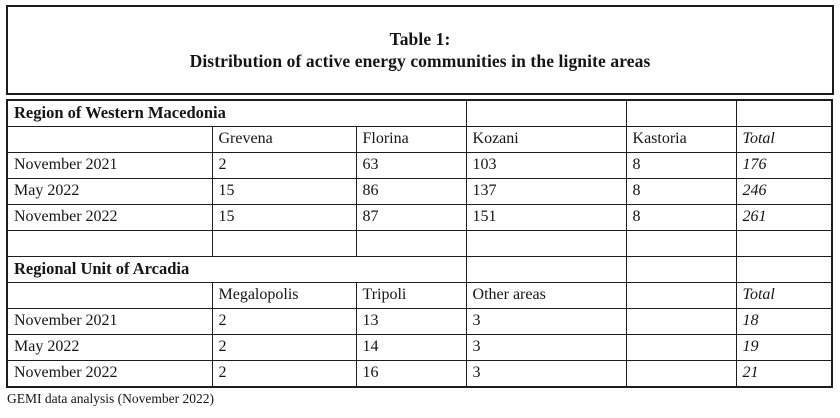 The width and height of the screenshot is (840, 418). I want to click on cell: 63, so click(411, 165).